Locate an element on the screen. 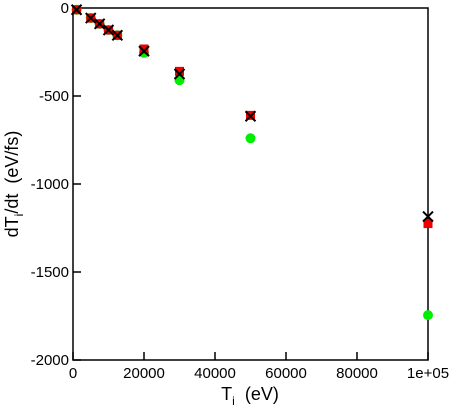 This screenshot has height=413, width=450. x-tick-label: 20000 is located at coordinates (144, 373).